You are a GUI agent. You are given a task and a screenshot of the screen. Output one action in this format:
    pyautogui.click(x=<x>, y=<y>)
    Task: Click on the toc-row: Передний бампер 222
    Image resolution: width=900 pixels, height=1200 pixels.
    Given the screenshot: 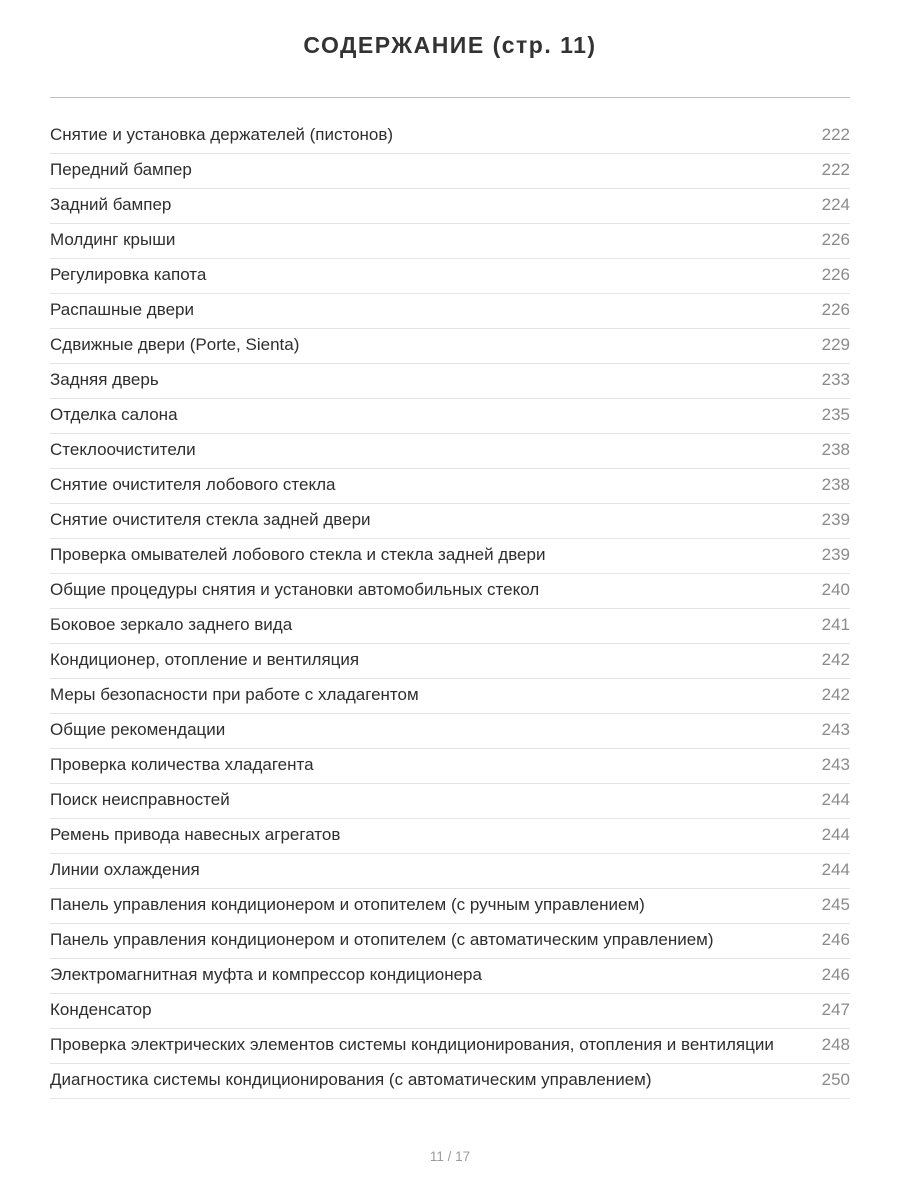 What is the action you would take?
    pyautogui.click(x=450, y=171)
    